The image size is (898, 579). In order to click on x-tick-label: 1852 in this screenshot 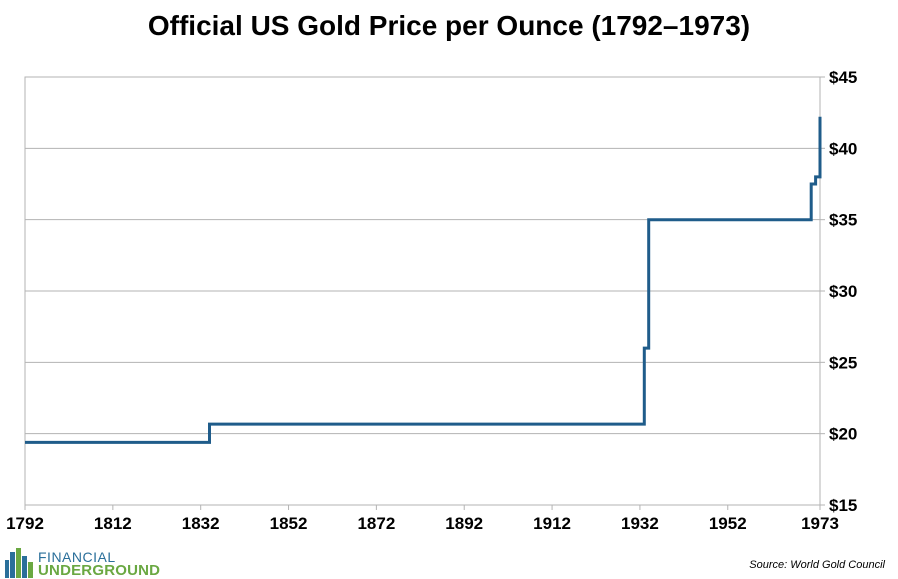, I will do `click(289, 523)`.